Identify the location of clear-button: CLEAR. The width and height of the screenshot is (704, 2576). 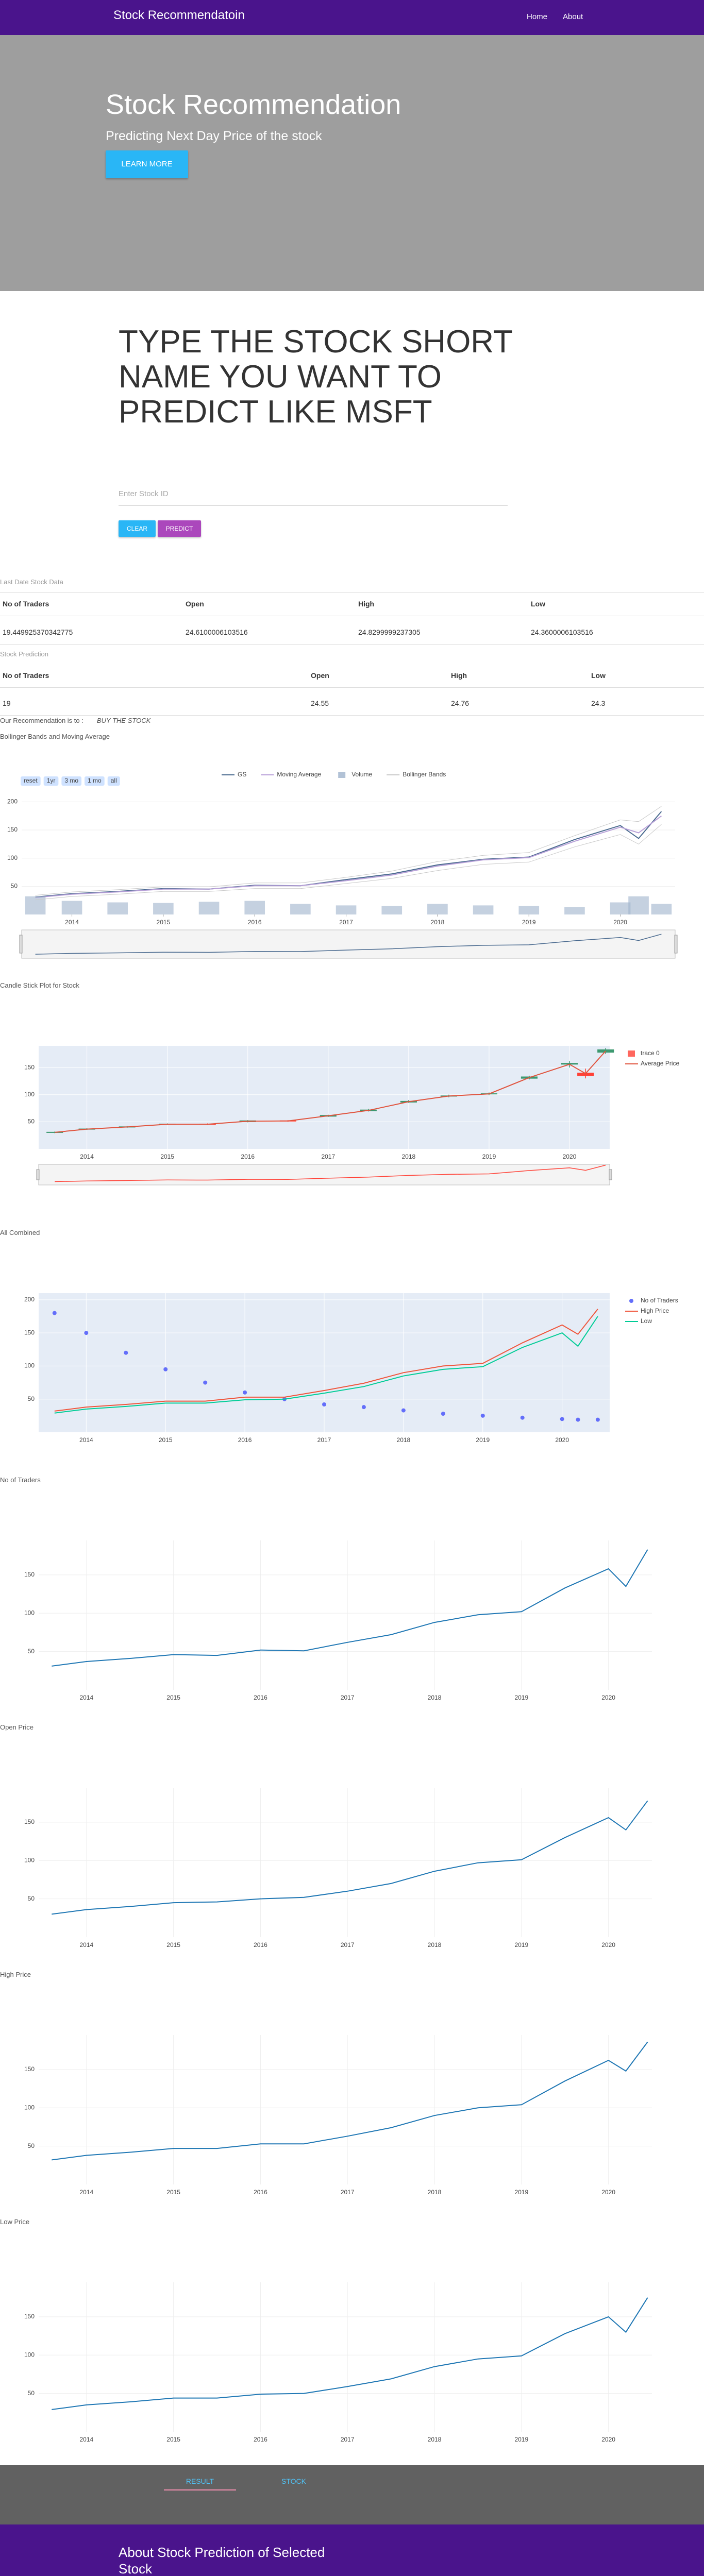
(137, 529).